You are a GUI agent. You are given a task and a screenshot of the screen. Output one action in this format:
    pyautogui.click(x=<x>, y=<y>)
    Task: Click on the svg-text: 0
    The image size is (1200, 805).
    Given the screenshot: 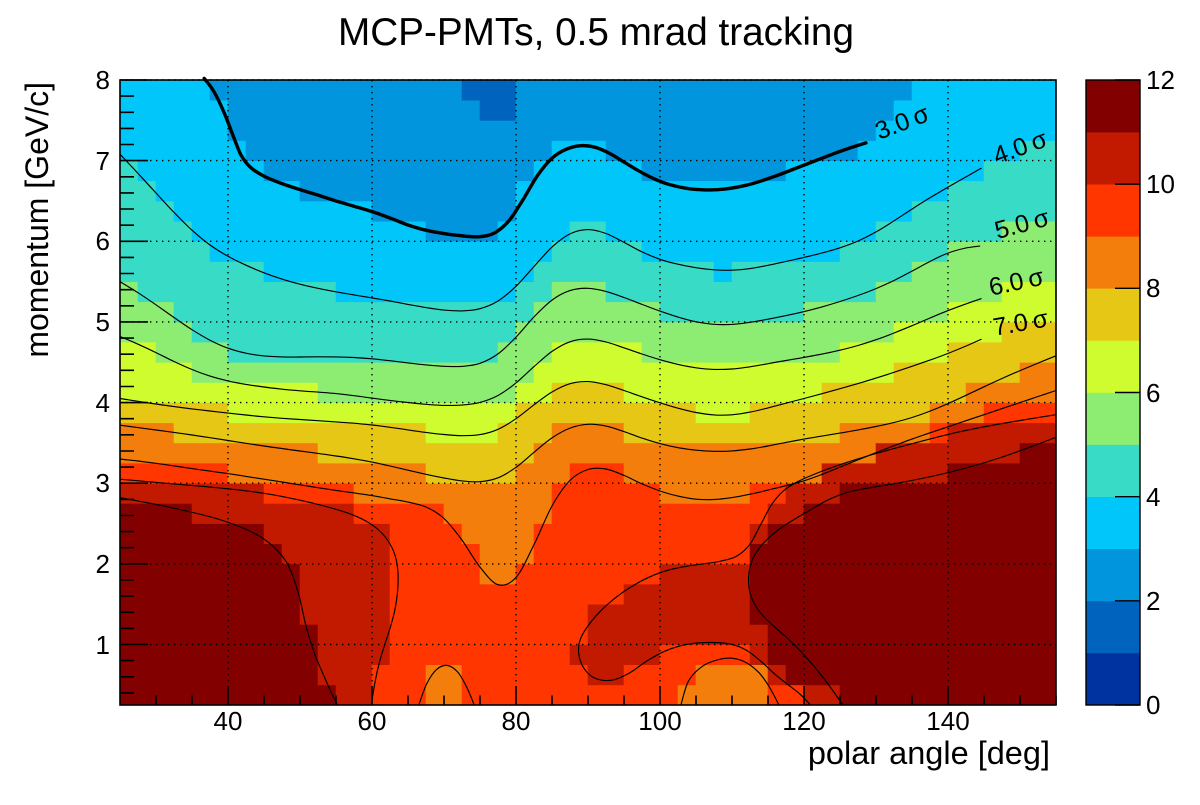 What is the action you would take?
    pyautogui.click(x=1153, y=705)
    